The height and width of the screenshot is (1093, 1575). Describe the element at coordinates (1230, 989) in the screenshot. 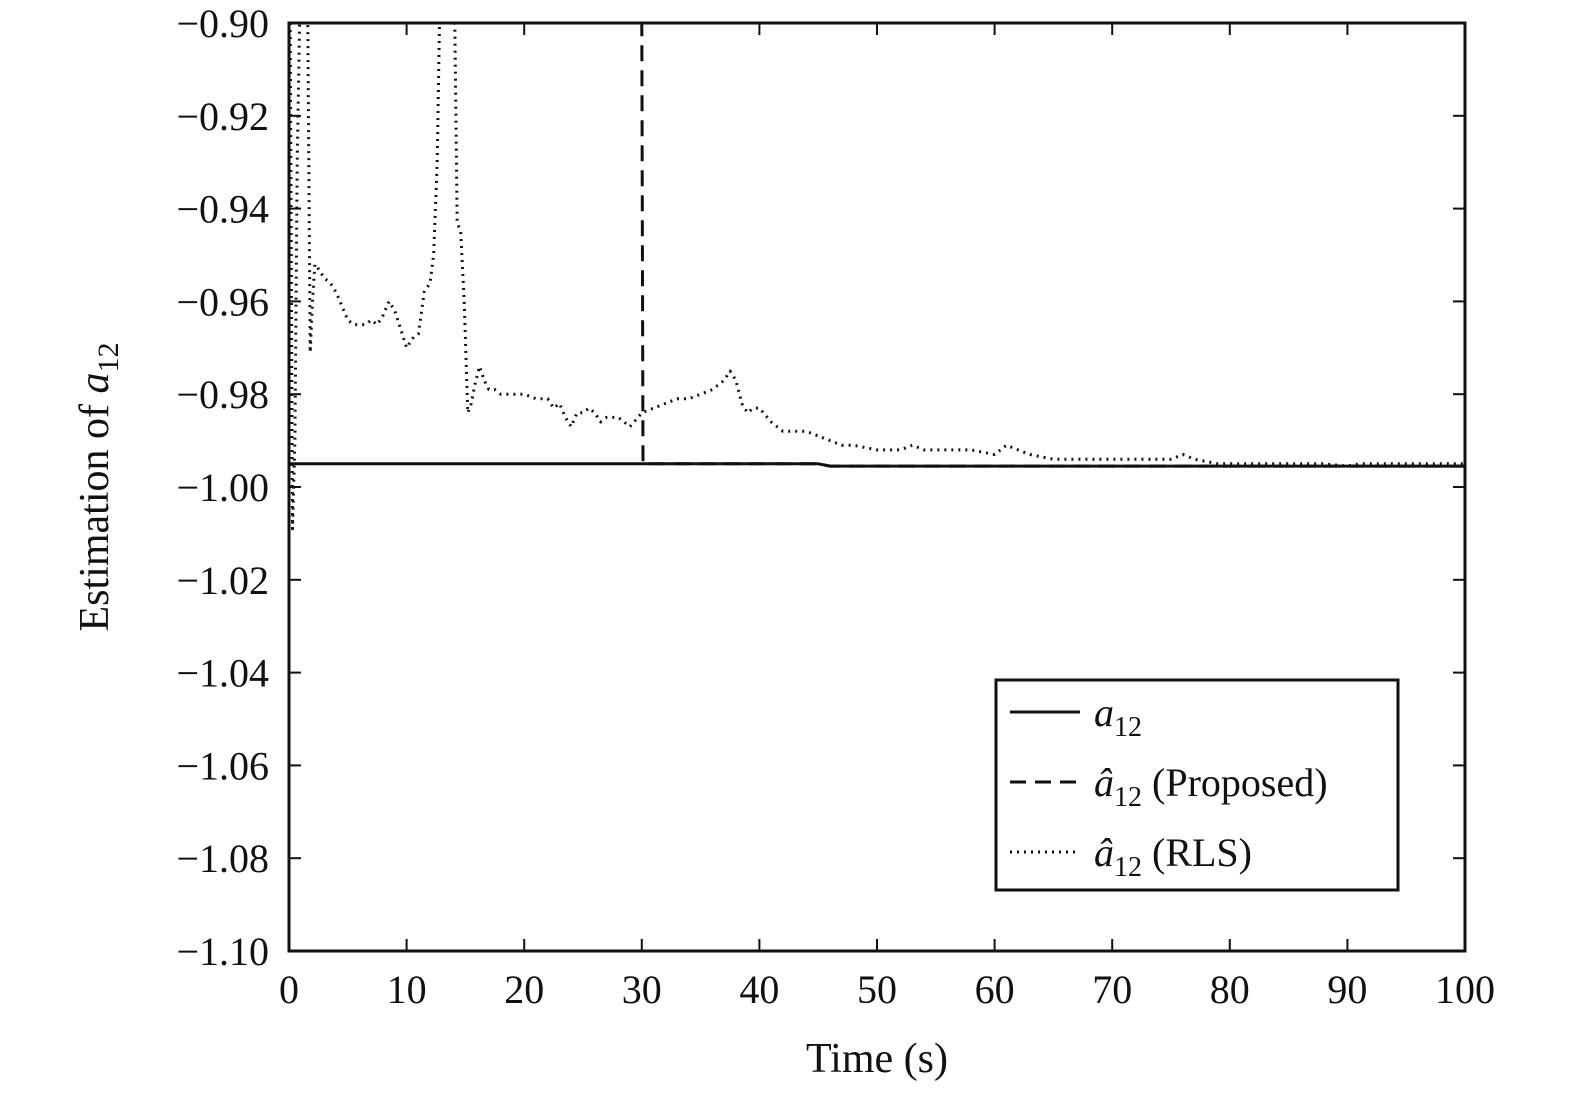

I see `x-tick-label: 80` at that location.